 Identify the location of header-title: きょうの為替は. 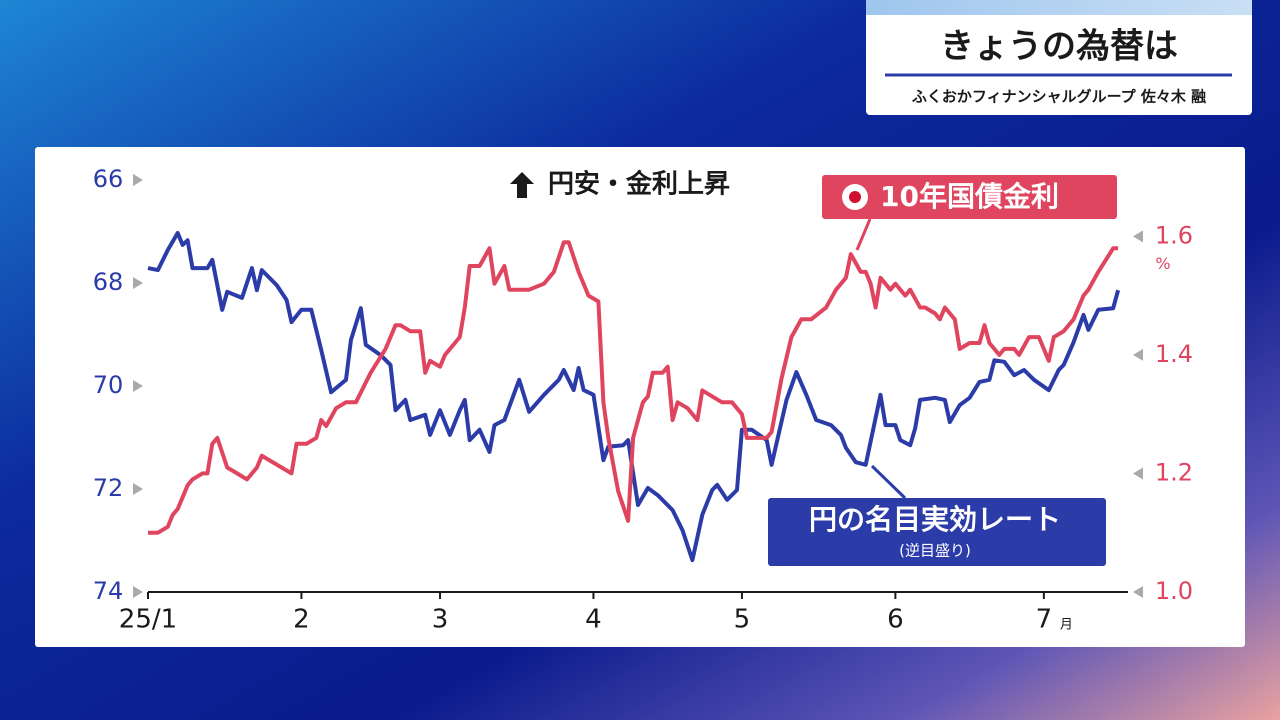
(1059, 47).